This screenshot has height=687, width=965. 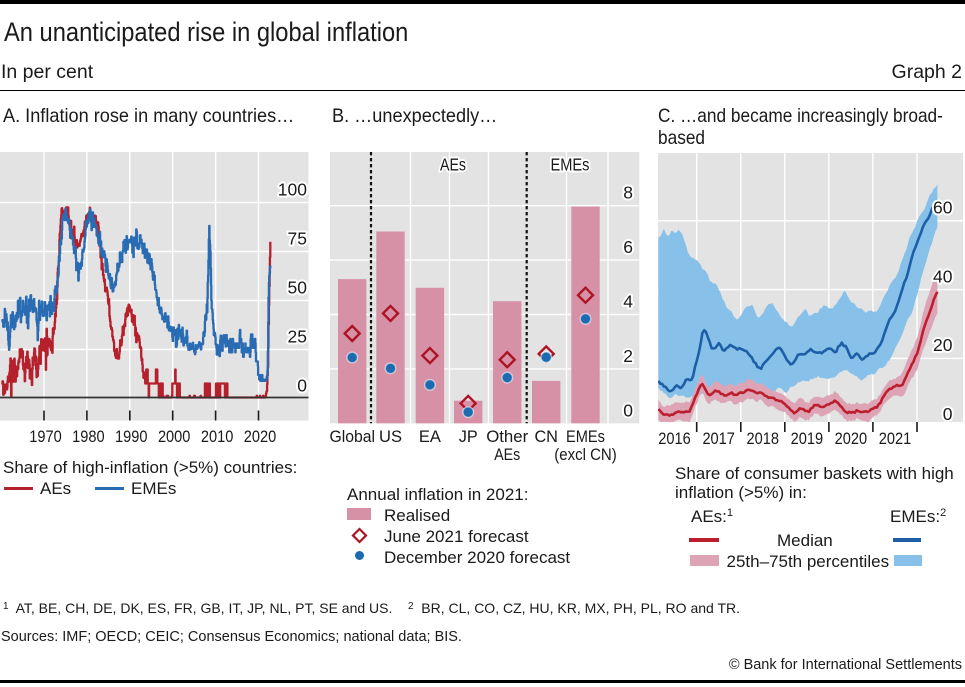 What do you see at coordinates (628, 302) in the screenshot?
I see `svg-text: 4` at bounding box center [628, 302].